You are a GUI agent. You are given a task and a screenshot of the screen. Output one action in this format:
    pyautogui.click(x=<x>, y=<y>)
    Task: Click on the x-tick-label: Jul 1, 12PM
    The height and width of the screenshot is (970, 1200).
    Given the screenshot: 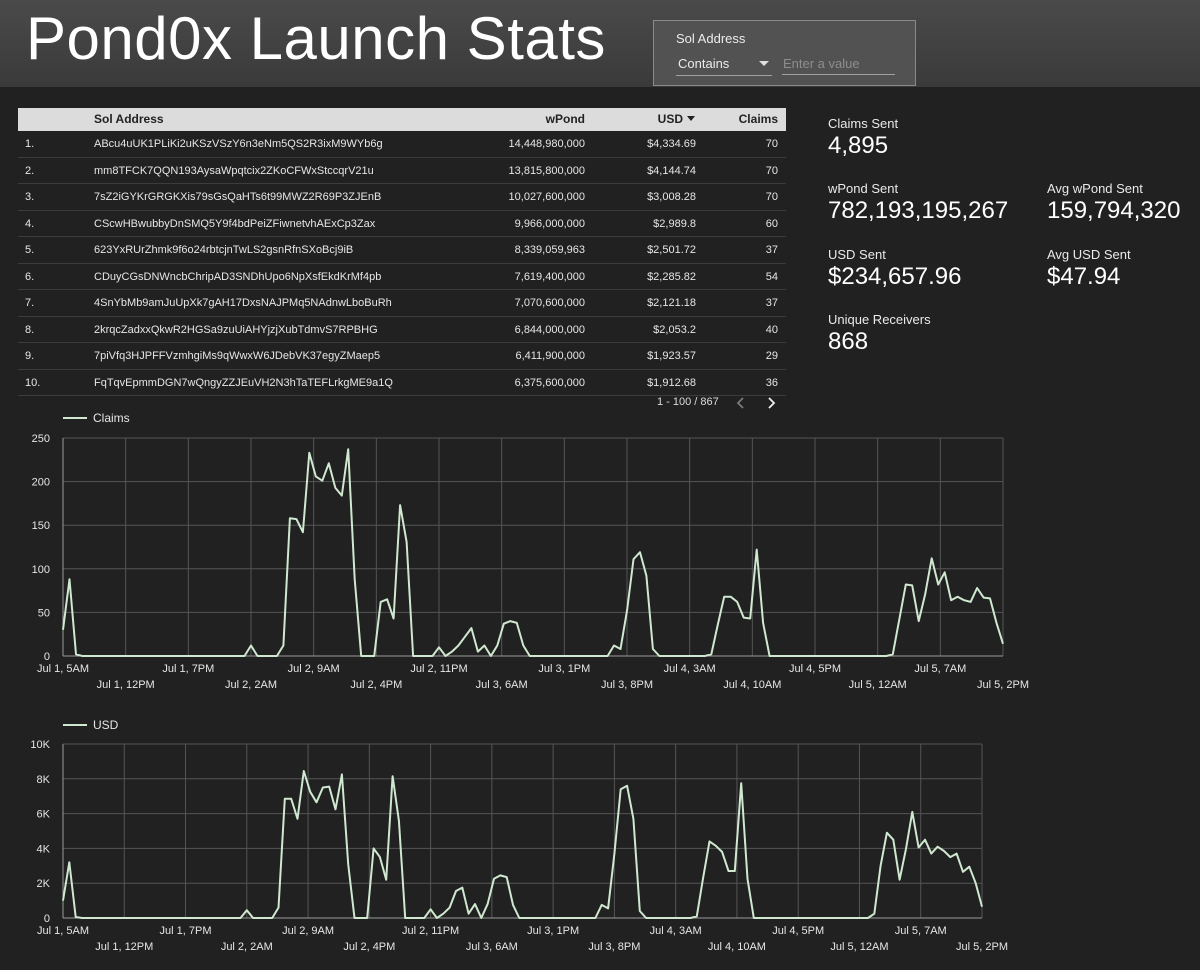 What is the action you would take?
    pyautogui.click(x=124, y=947)
    